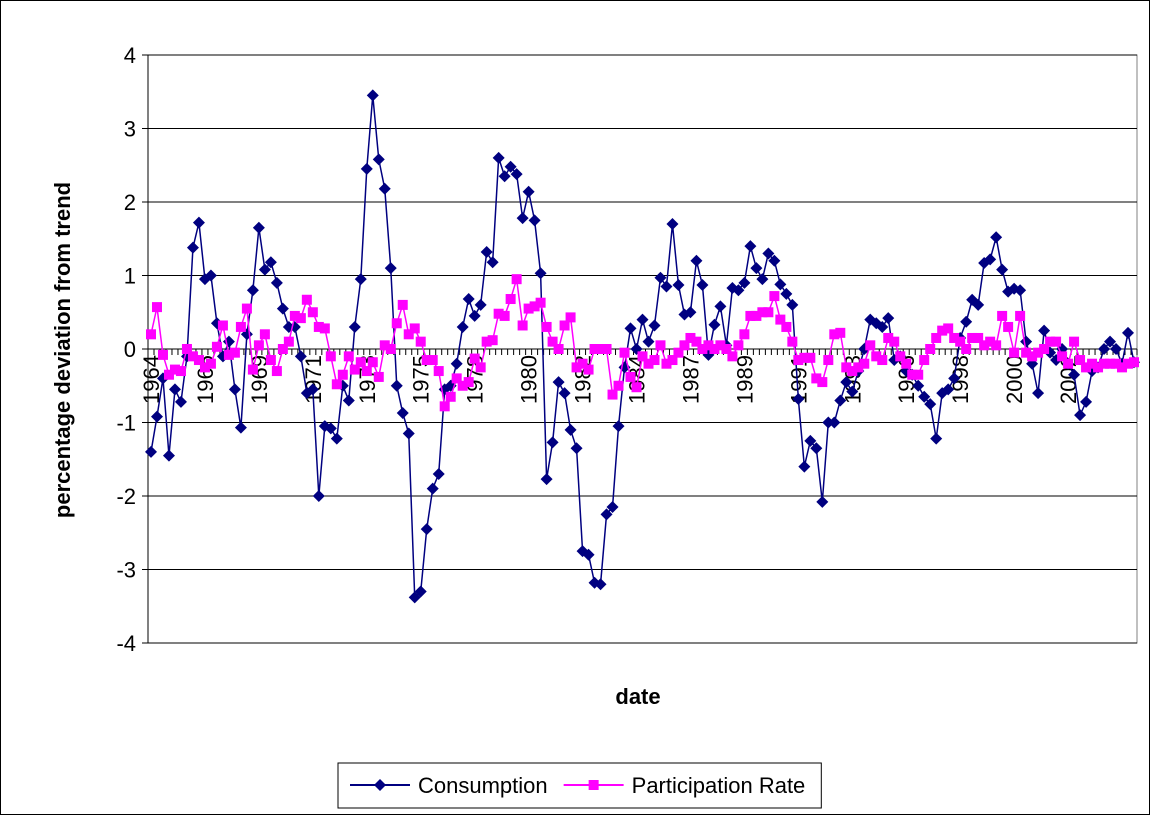 This screenshot has width=1151, height=816. I want to click on x-tick-label: 1987, so click(690, 379).